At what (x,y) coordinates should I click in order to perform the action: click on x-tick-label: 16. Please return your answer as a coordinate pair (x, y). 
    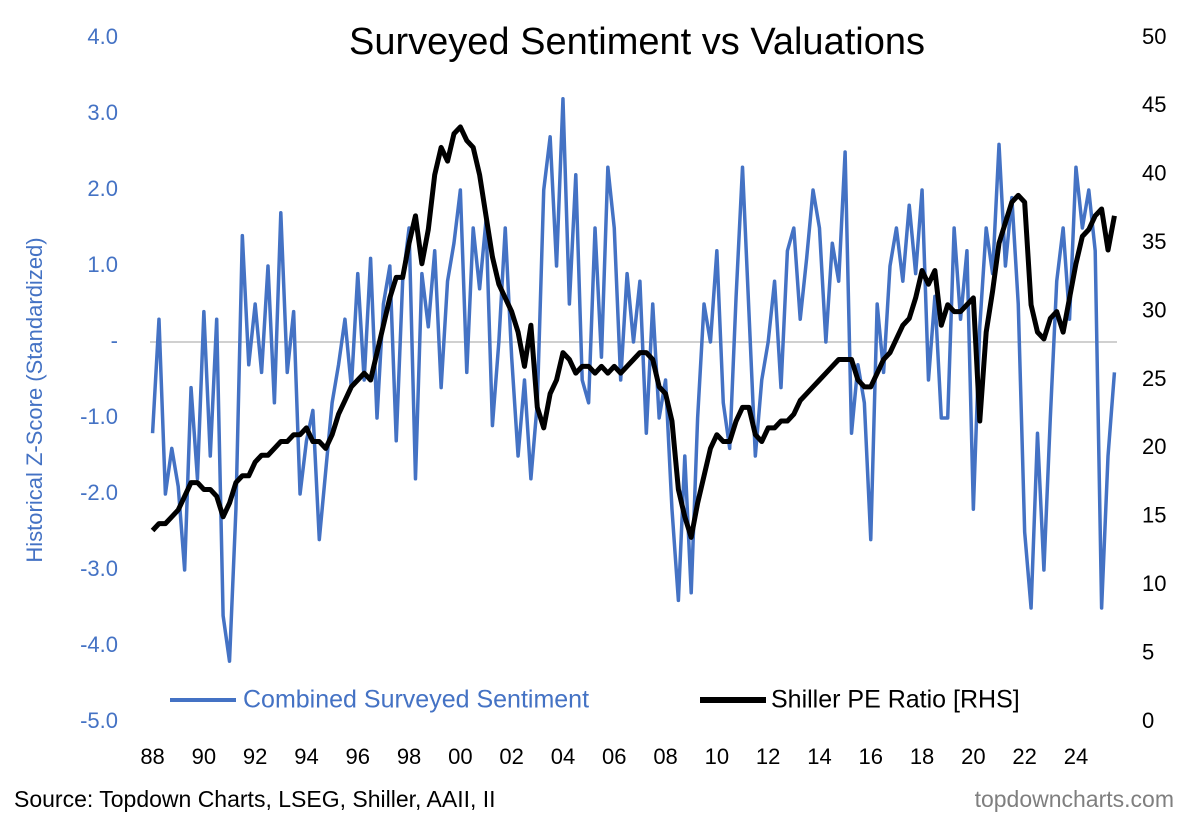
    Looking at the image, I should click on (871, 756).